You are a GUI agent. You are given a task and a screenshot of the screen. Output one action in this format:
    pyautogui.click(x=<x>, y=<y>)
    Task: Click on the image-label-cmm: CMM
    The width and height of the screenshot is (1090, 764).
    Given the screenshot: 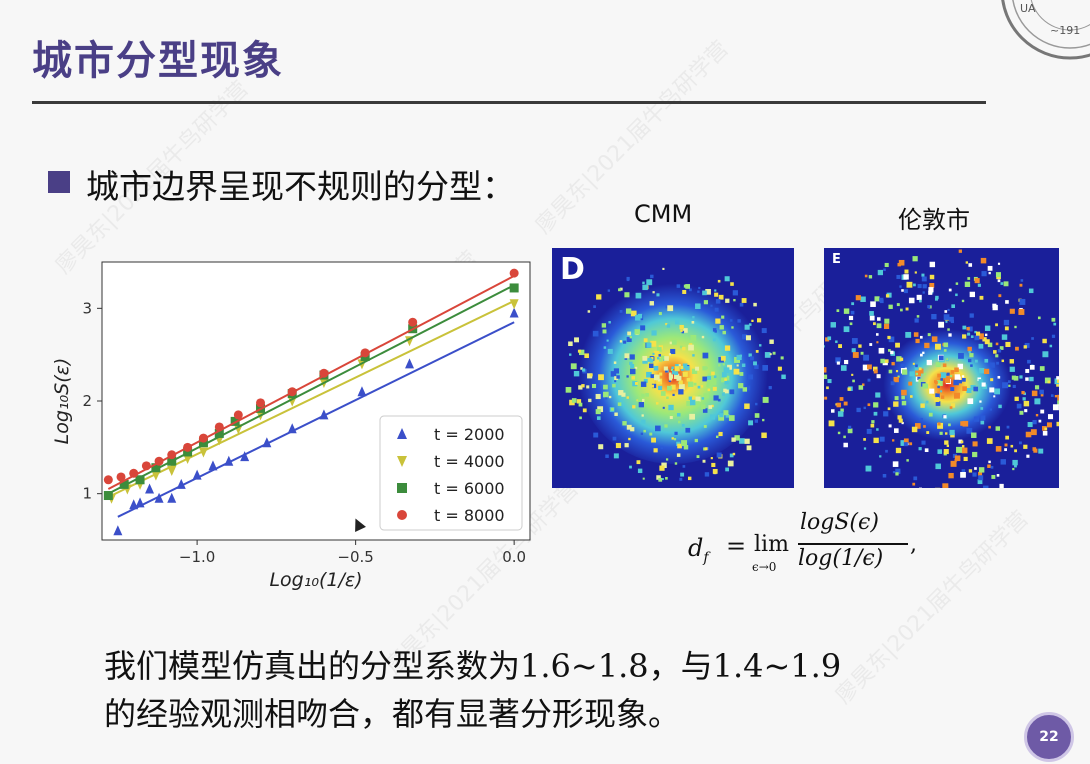 What is the action you would take?
    pyautogui.click(x=663, y=214)
    